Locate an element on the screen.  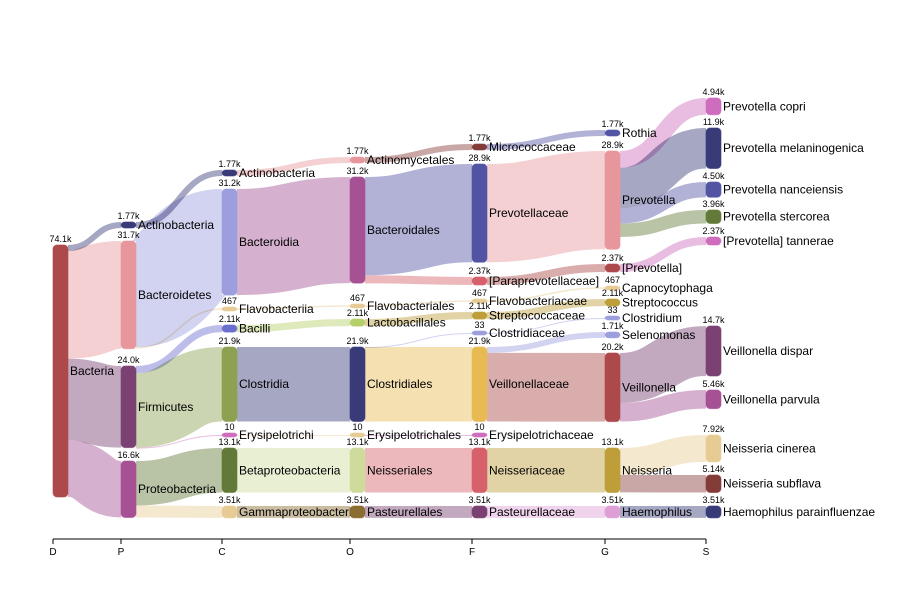
node-rect-betaproteobacteria is located at coordinates (229, 470).